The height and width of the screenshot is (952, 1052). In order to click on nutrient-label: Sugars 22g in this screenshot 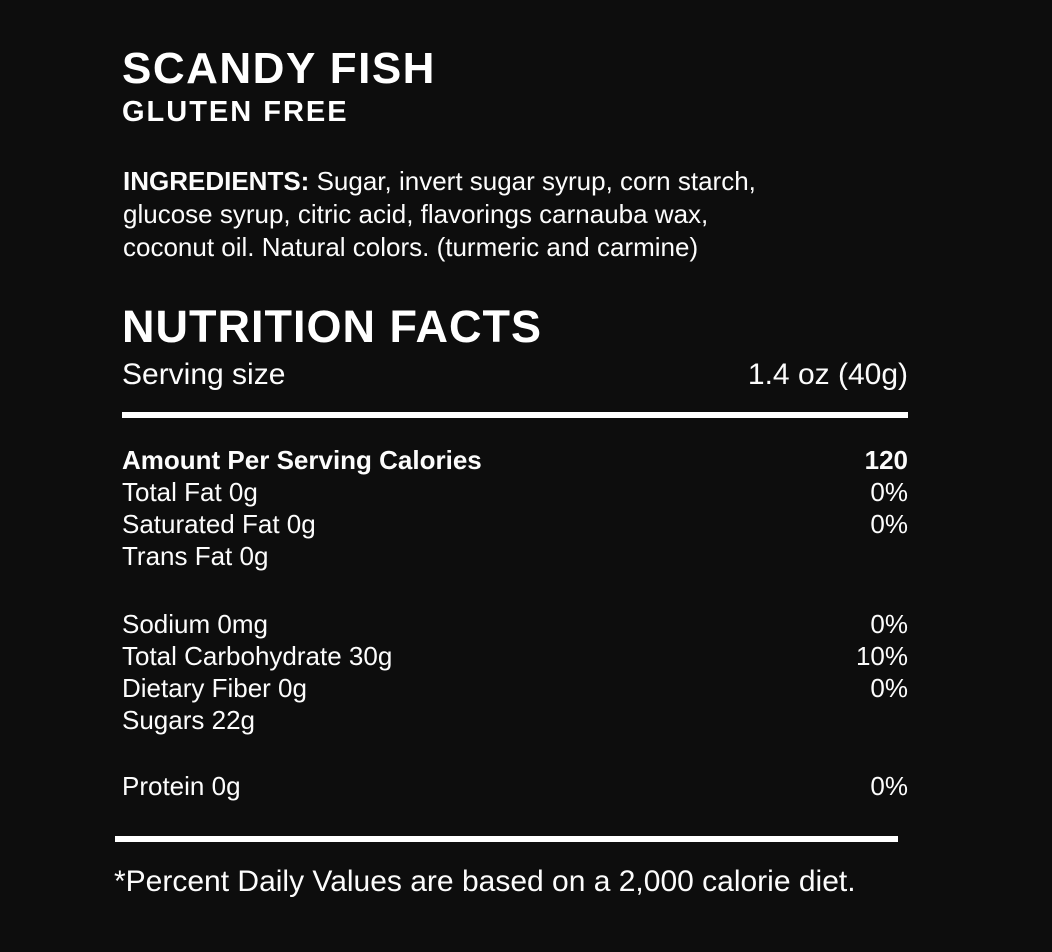, I will do `click(188, 720)`.